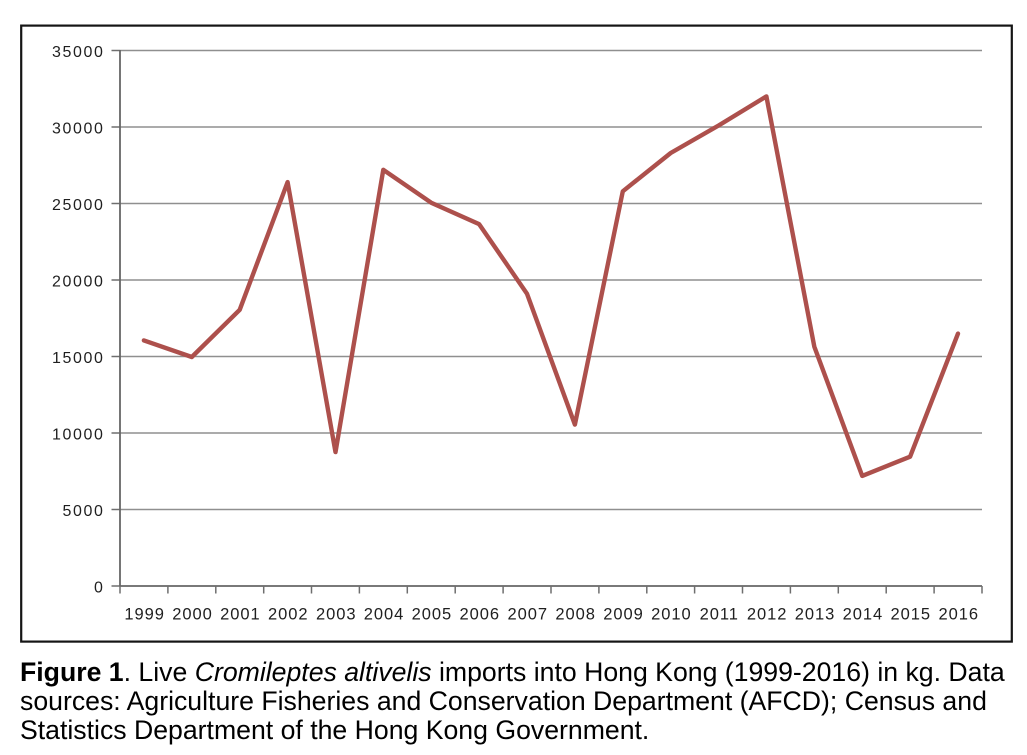 Image resolution: width=1027 pixels, height=755 pixels. Describe the element at coordinates (958, 614) in the screenshot. I see `svg-text: 2016` at that location.